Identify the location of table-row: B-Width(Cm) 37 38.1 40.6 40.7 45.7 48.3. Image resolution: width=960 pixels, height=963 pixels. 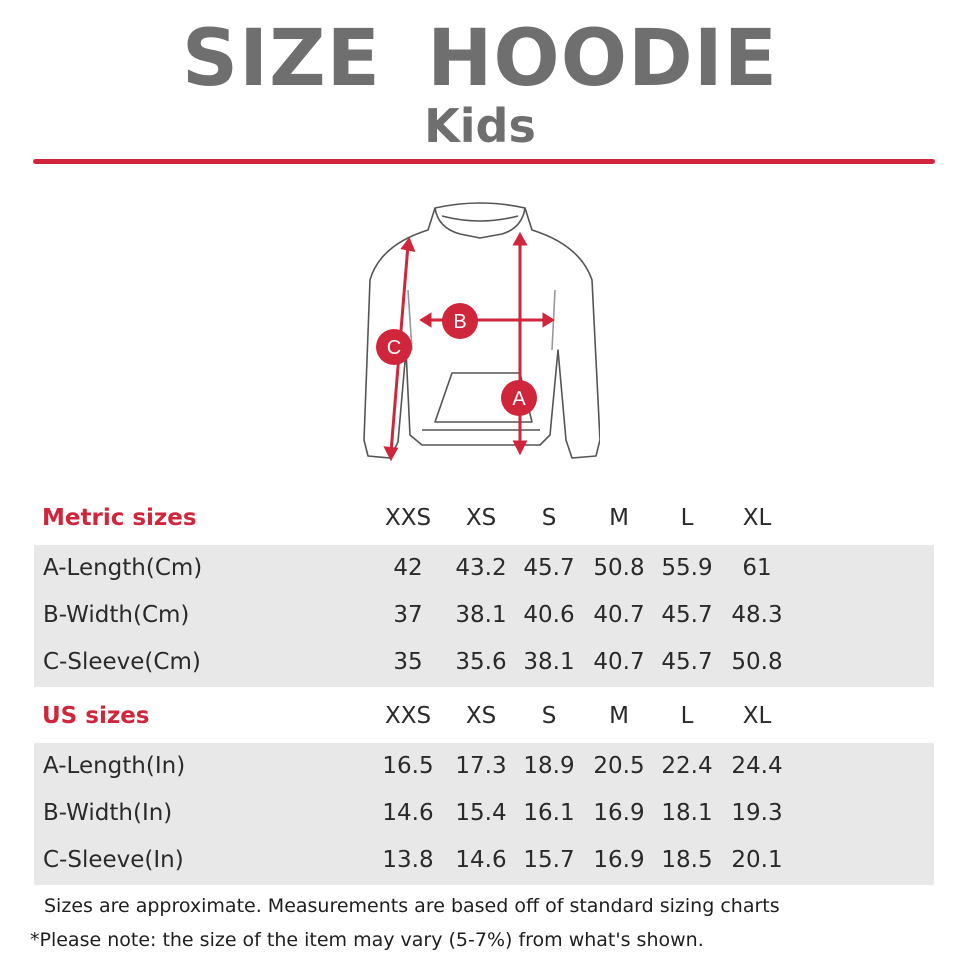
(484, 615).